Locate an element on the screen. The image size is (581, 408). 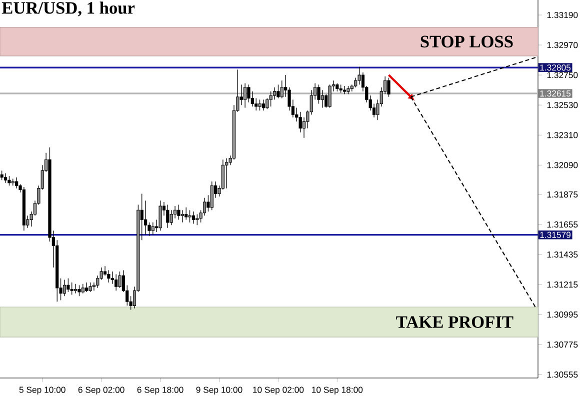
y-tick-label: 1.32310 is located at coordinates (562, 135).